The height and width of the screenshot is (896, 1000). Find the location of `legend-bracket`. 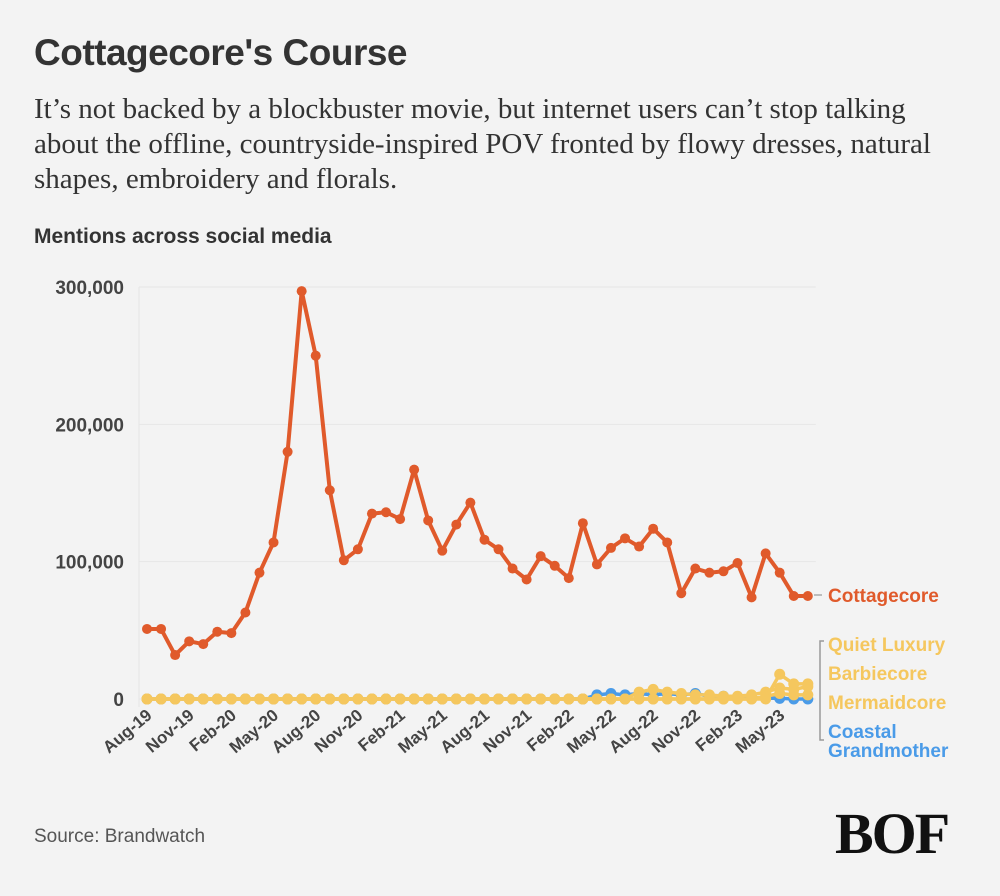

legend-bracket is located at coordinates (821, 690).